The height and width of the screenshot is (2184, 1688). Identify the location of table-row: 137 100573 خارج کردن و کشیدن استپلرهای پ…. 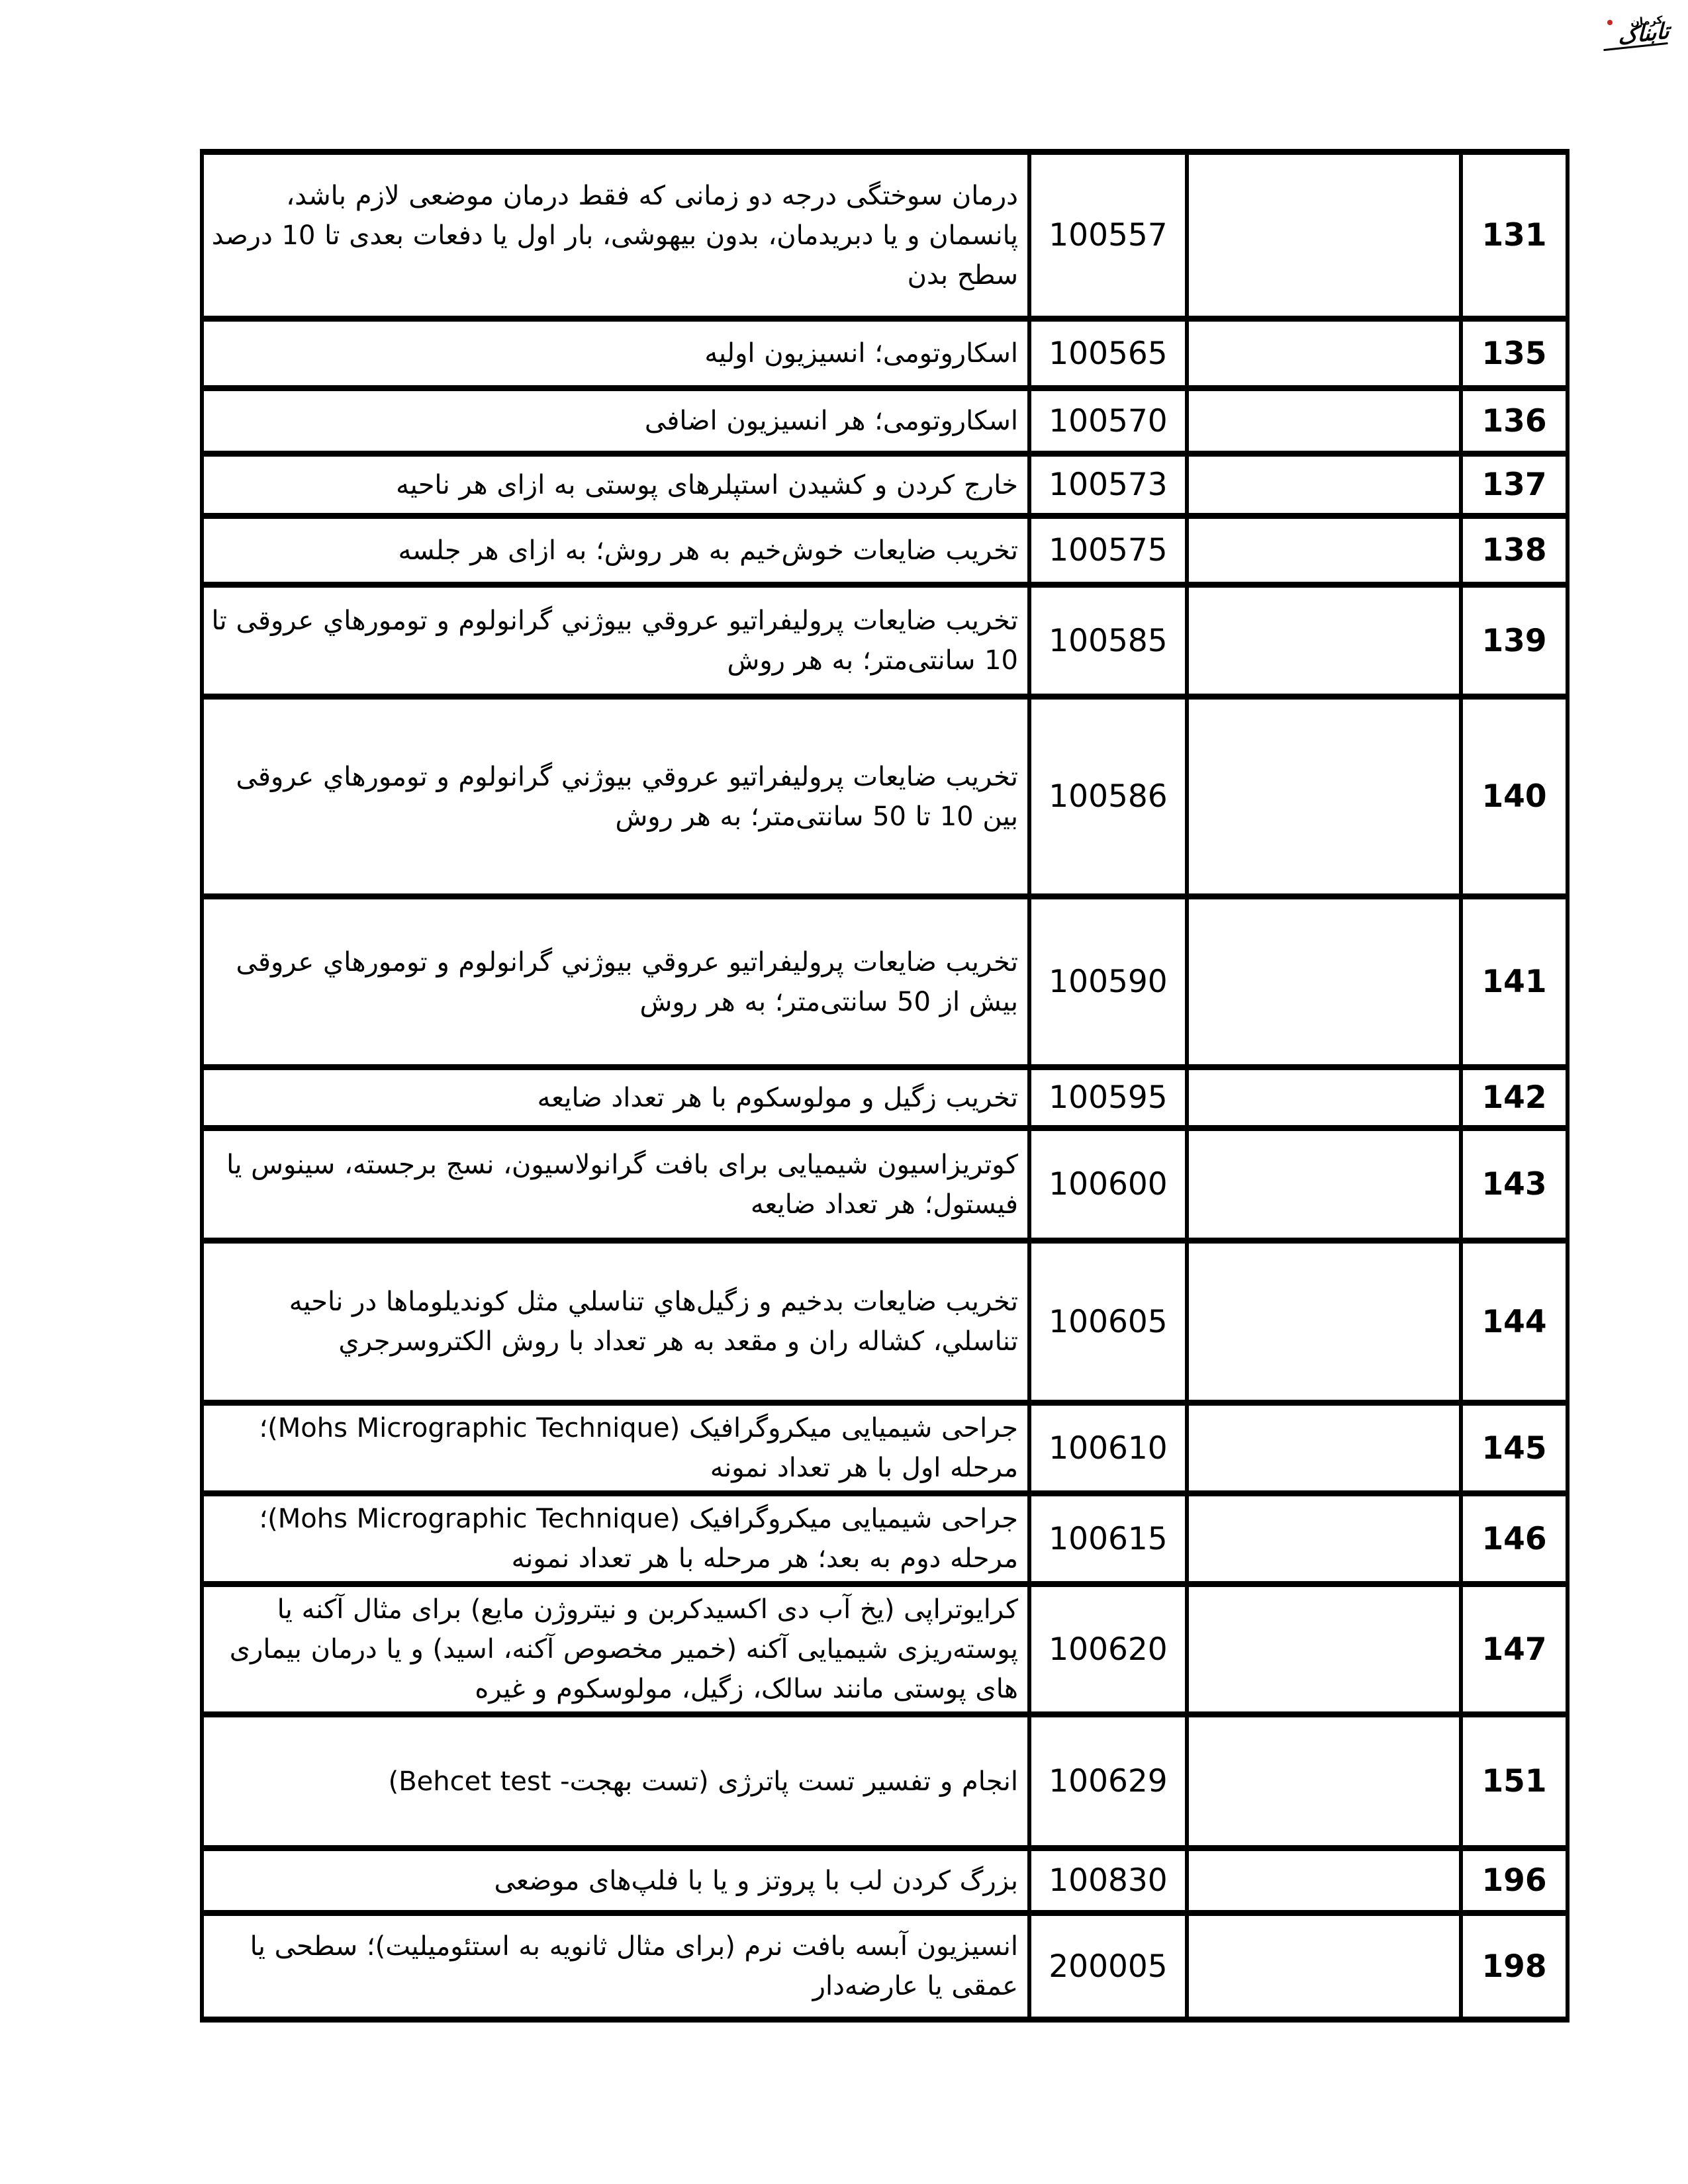
(885, 485).